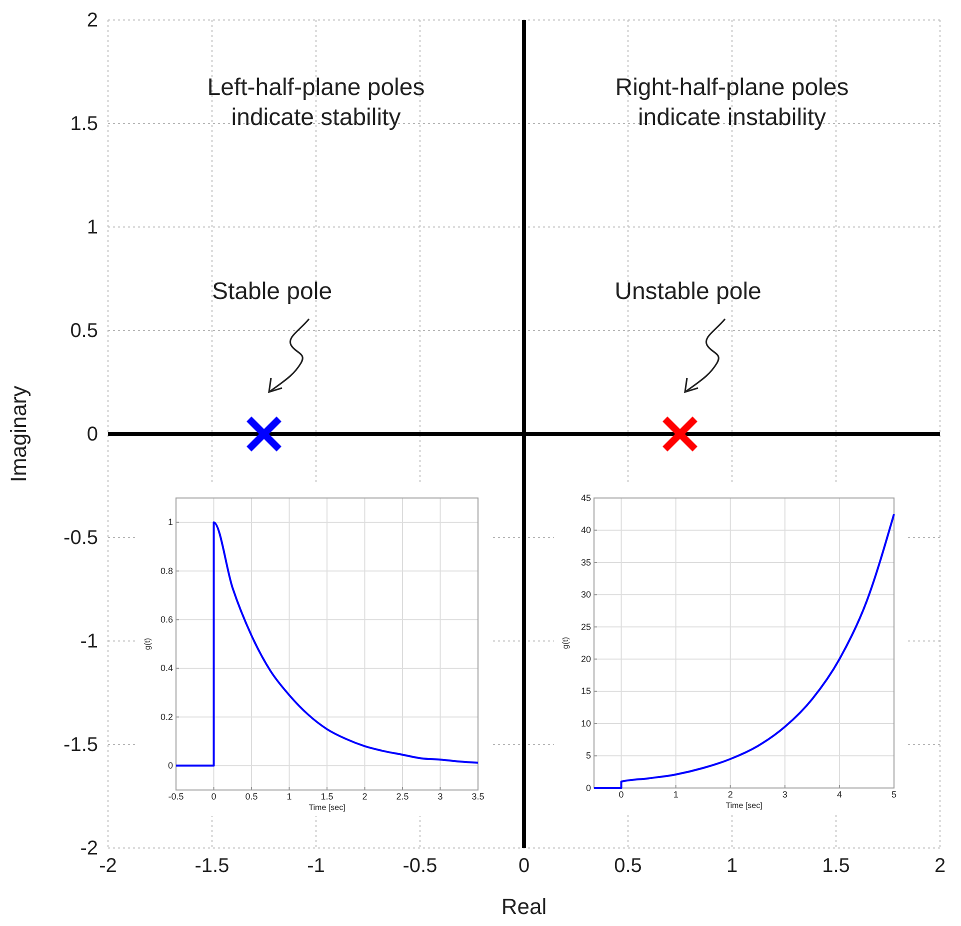 This screenshot has height=926, width=961. What do you see at coordinates (732, 102) in the screenshot?
I see `annotation: Right-half-plane poles indicate instability` at bounding box center [732, 102].